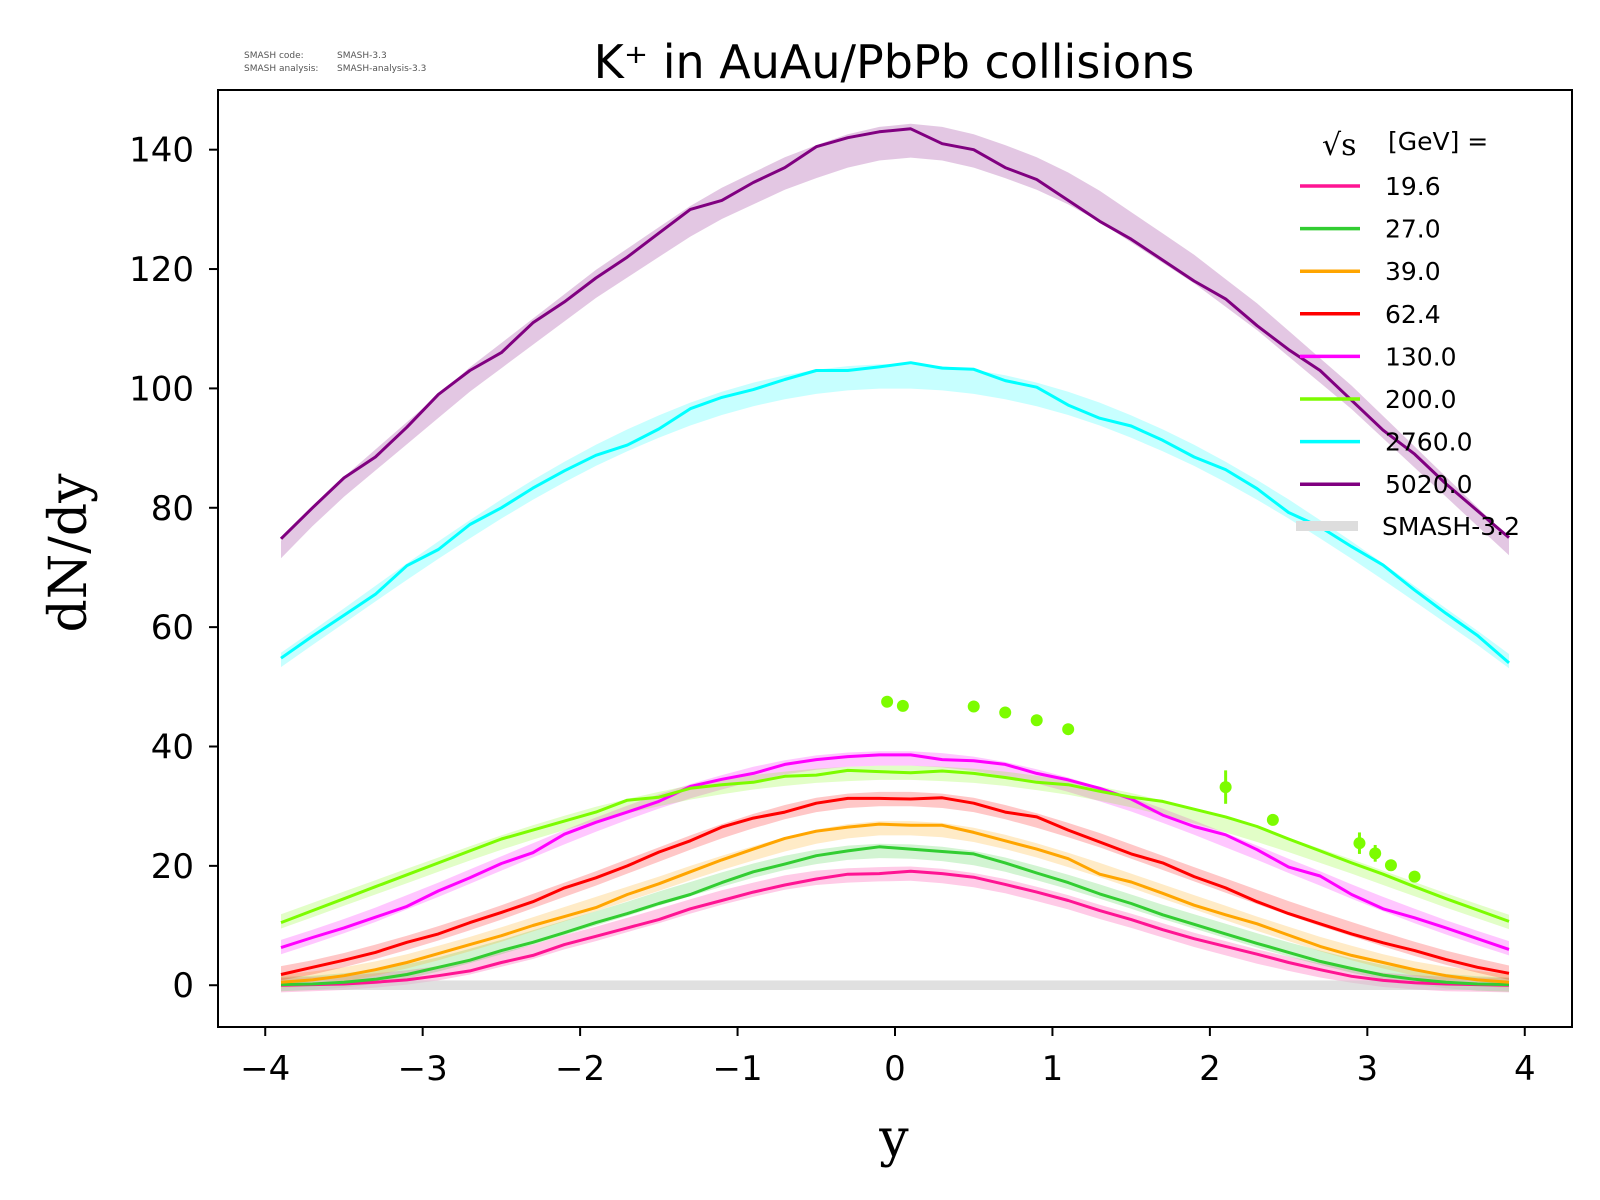 The image size is (1600, 1200). I want to click on meta-analysis-label: SMASH analysis:, so click(281, 69).